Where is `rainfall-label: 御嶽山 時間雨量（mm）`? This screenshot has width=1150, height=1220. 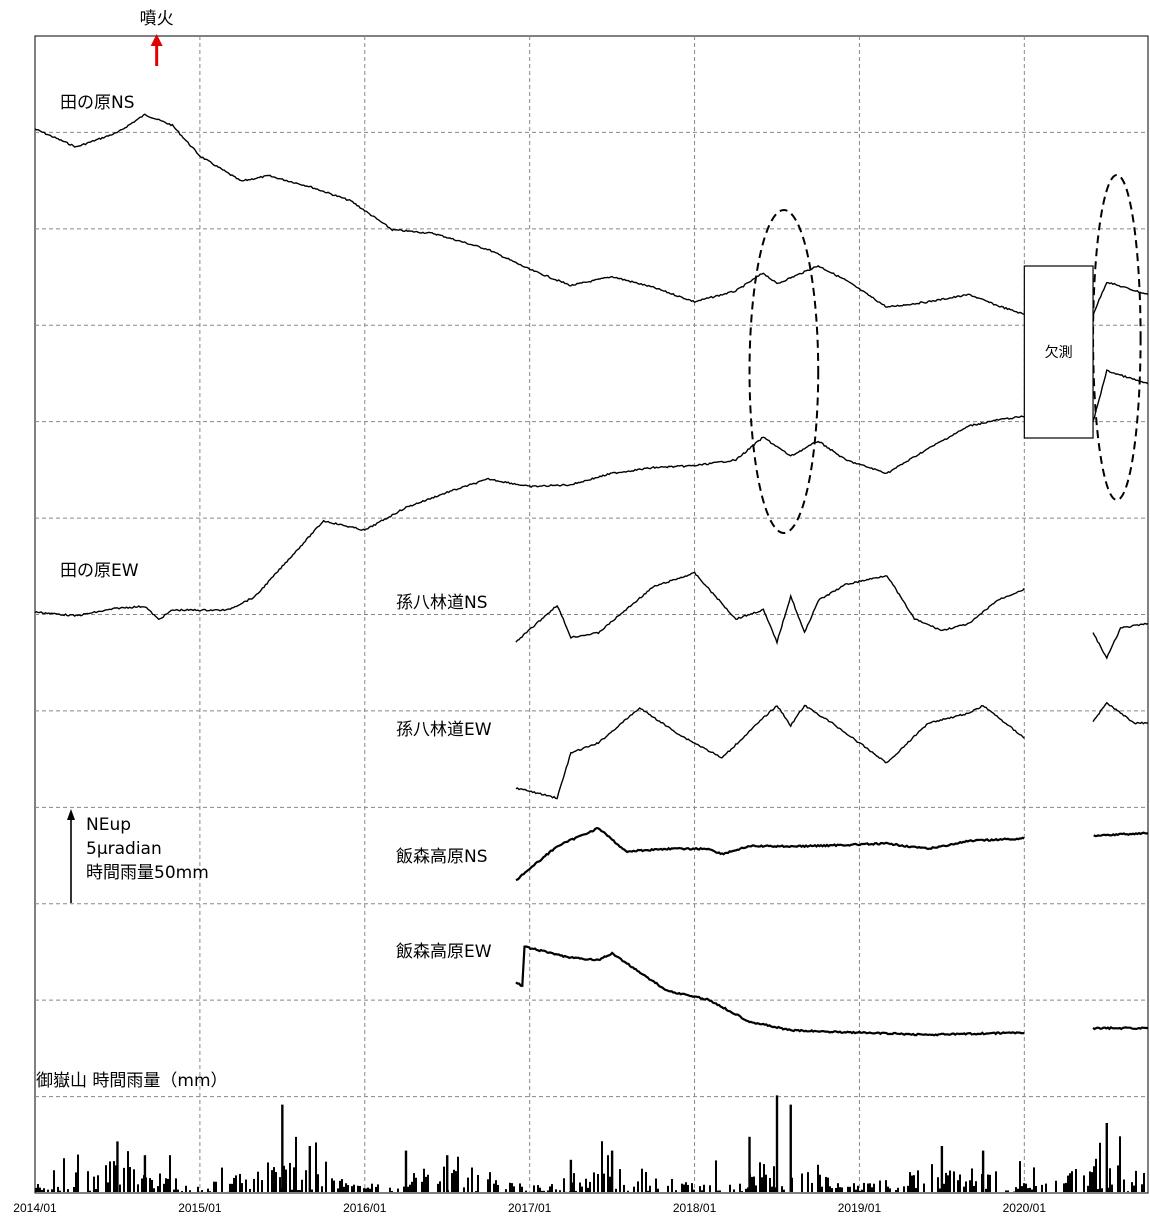
rainfall-label: 御嶽山 時間雨量（mm） is located at coordinates (132, 1081).